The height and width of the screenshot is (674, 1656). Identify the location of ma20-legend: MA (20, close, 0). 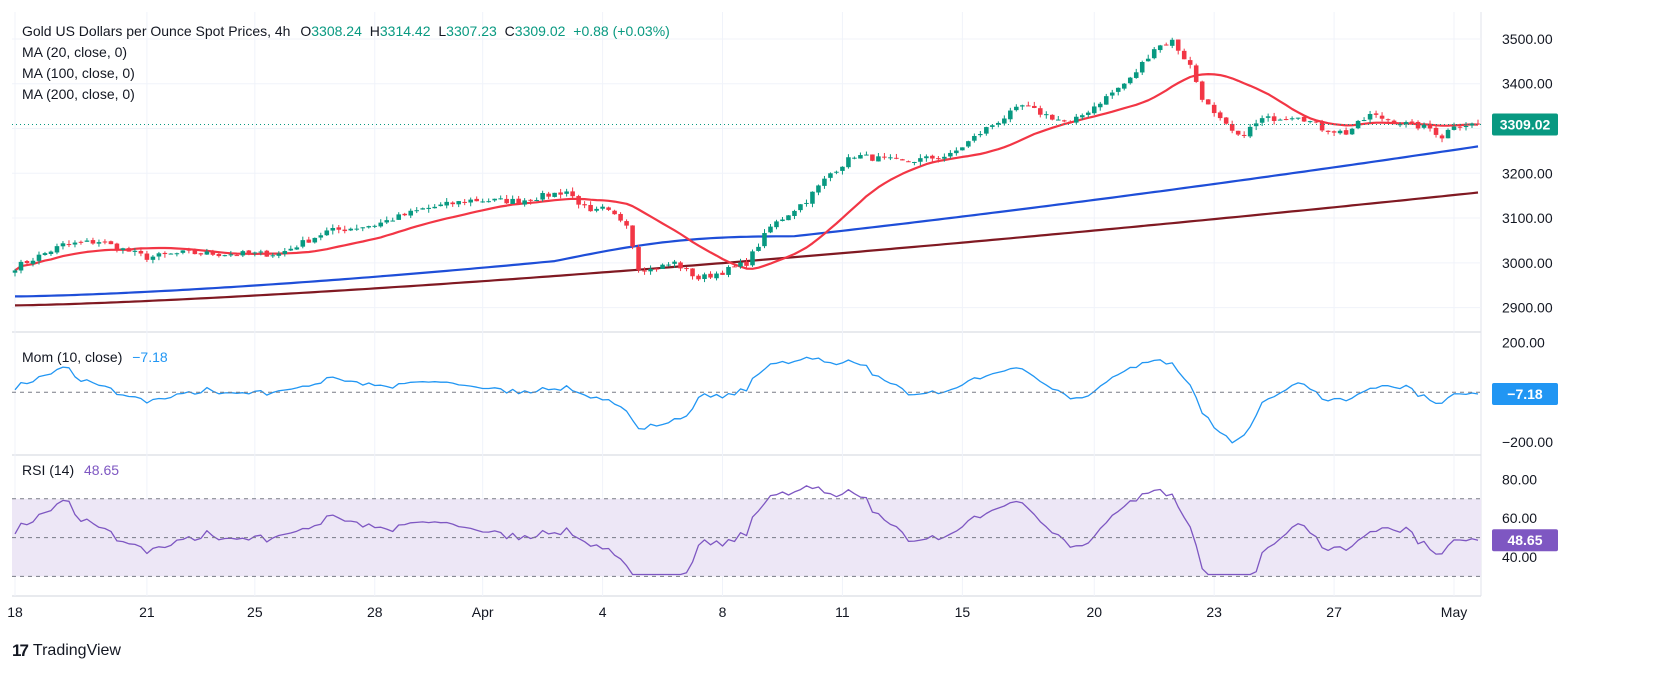
(75, 52).